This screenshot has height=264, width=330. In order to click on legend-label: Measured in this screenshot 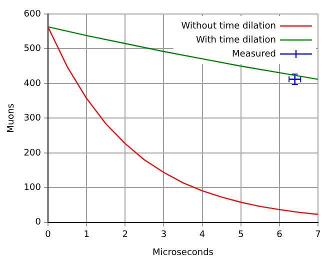, I will do `click(254, 54)`.